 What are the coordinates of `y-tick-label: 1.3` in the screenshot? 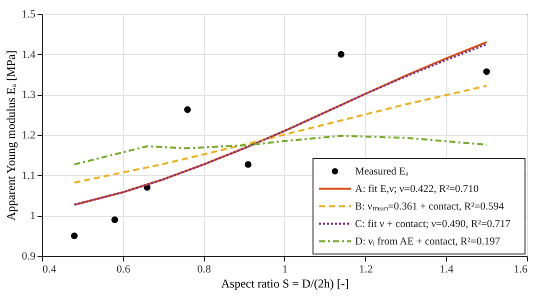 It's located at (29, 95).